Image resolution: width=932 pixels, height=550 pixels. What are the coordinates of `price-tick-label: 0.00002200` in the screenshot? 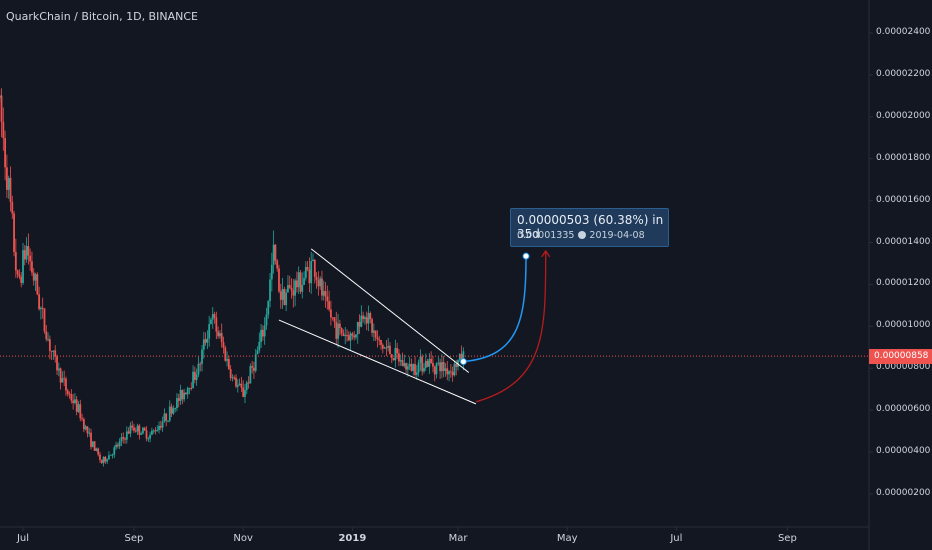 It's located at (903, 73).